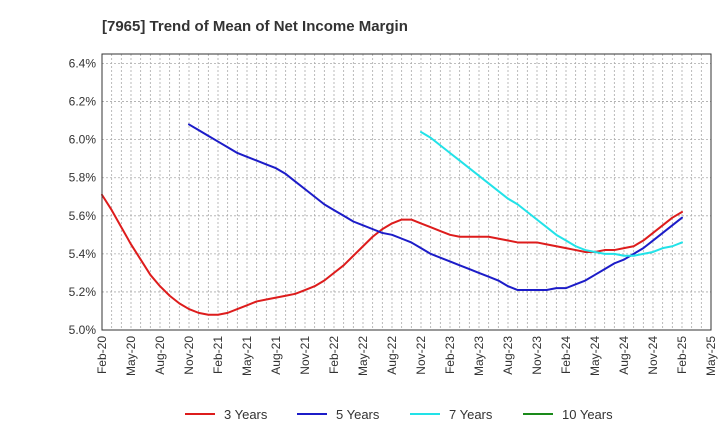 The height and width of the screenshot is (440, 720). I want to click on x-tick-label: Feb-20, so click(102, 355).